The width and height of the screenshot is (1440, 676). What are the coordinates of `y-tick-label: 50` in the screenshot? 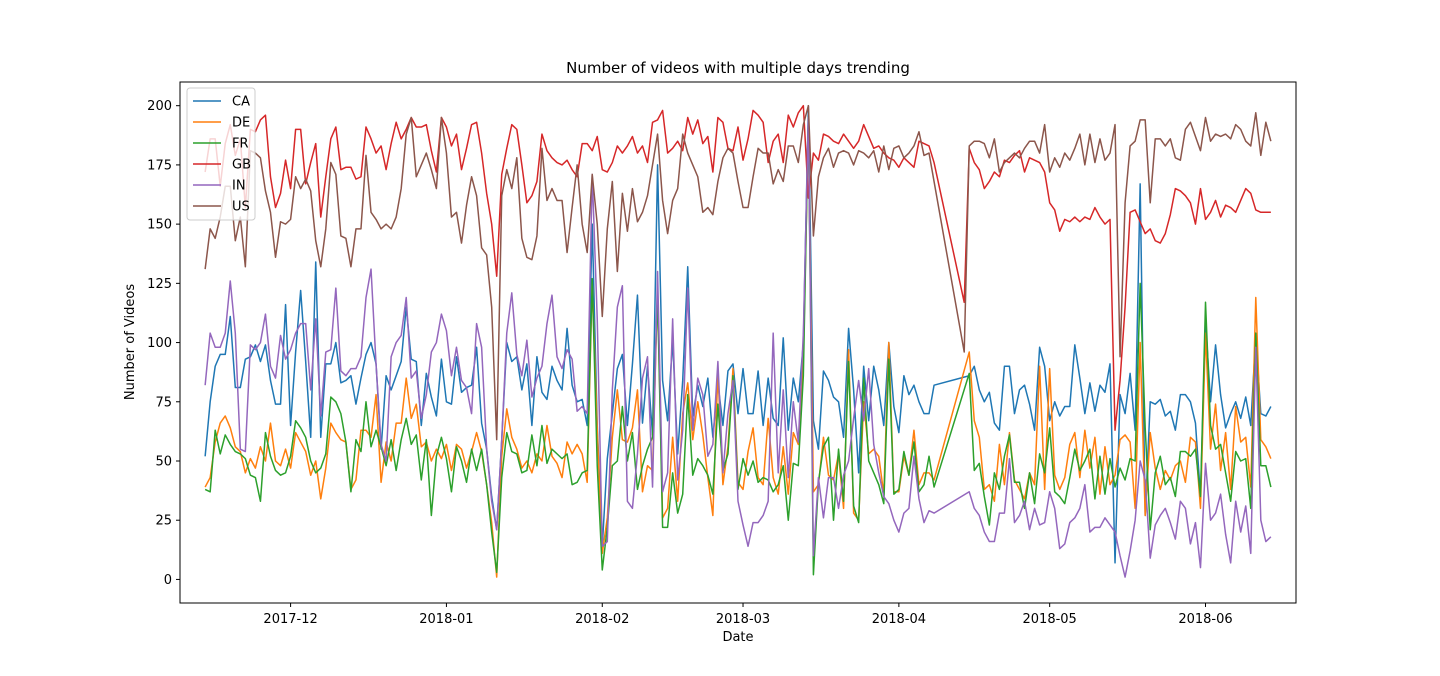 It's located at (163, 461).